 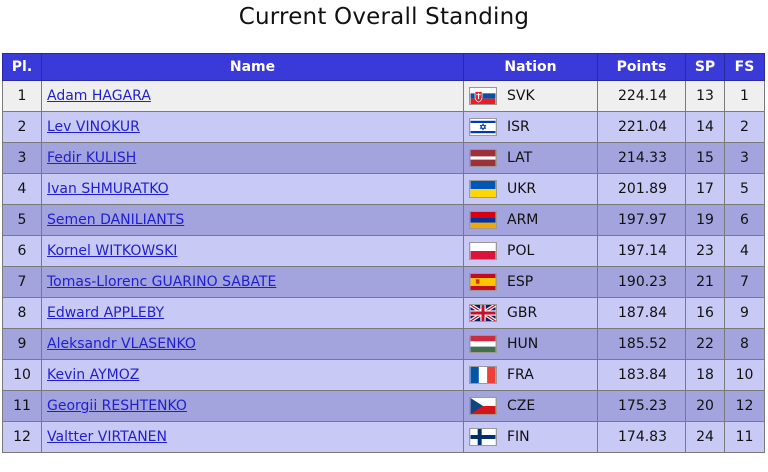 I want to click on sp-cell: 18, so click(x=705, y=375).